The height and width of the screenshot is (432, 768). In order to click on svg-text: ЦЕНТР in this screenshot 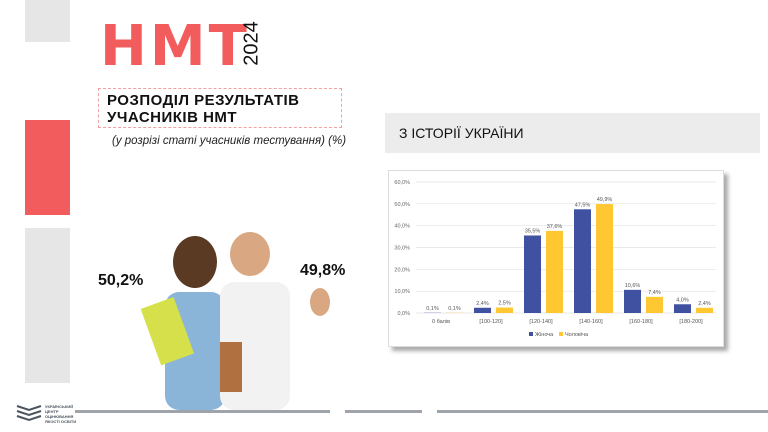, I will do `click(52, 411)`.